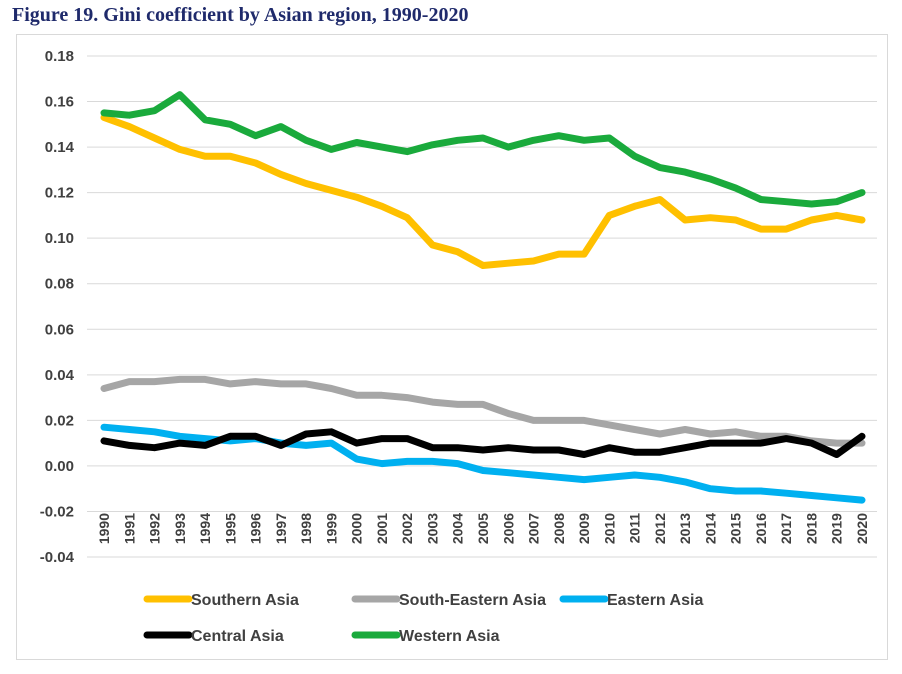 The width and height of the screenshot is (902, 674). Describe the element at coordinates (811, 528) in the screenshot. I see `x-tick-label: 2018` at that location.